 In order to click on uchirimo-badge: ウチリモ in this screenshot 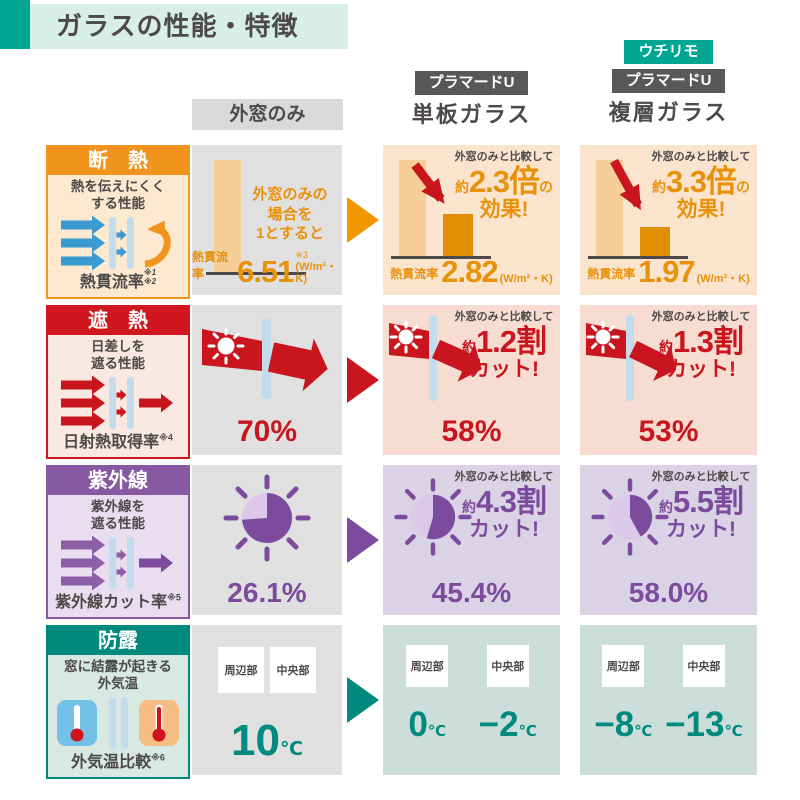, I will do `click(668, 52)`.